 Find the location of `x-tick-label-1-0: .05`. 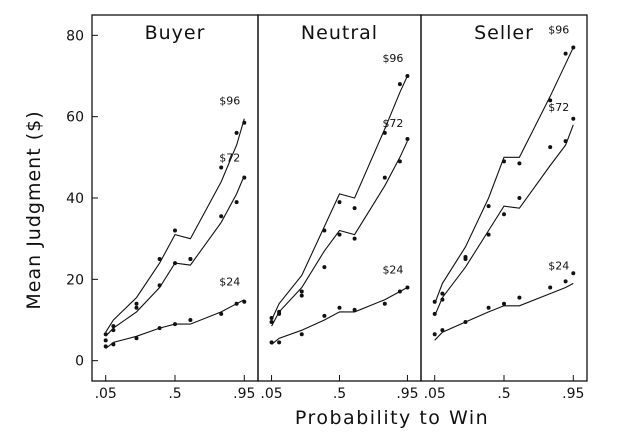

x-tick-label-1-0: .05 is located at coordinates (271, 394).